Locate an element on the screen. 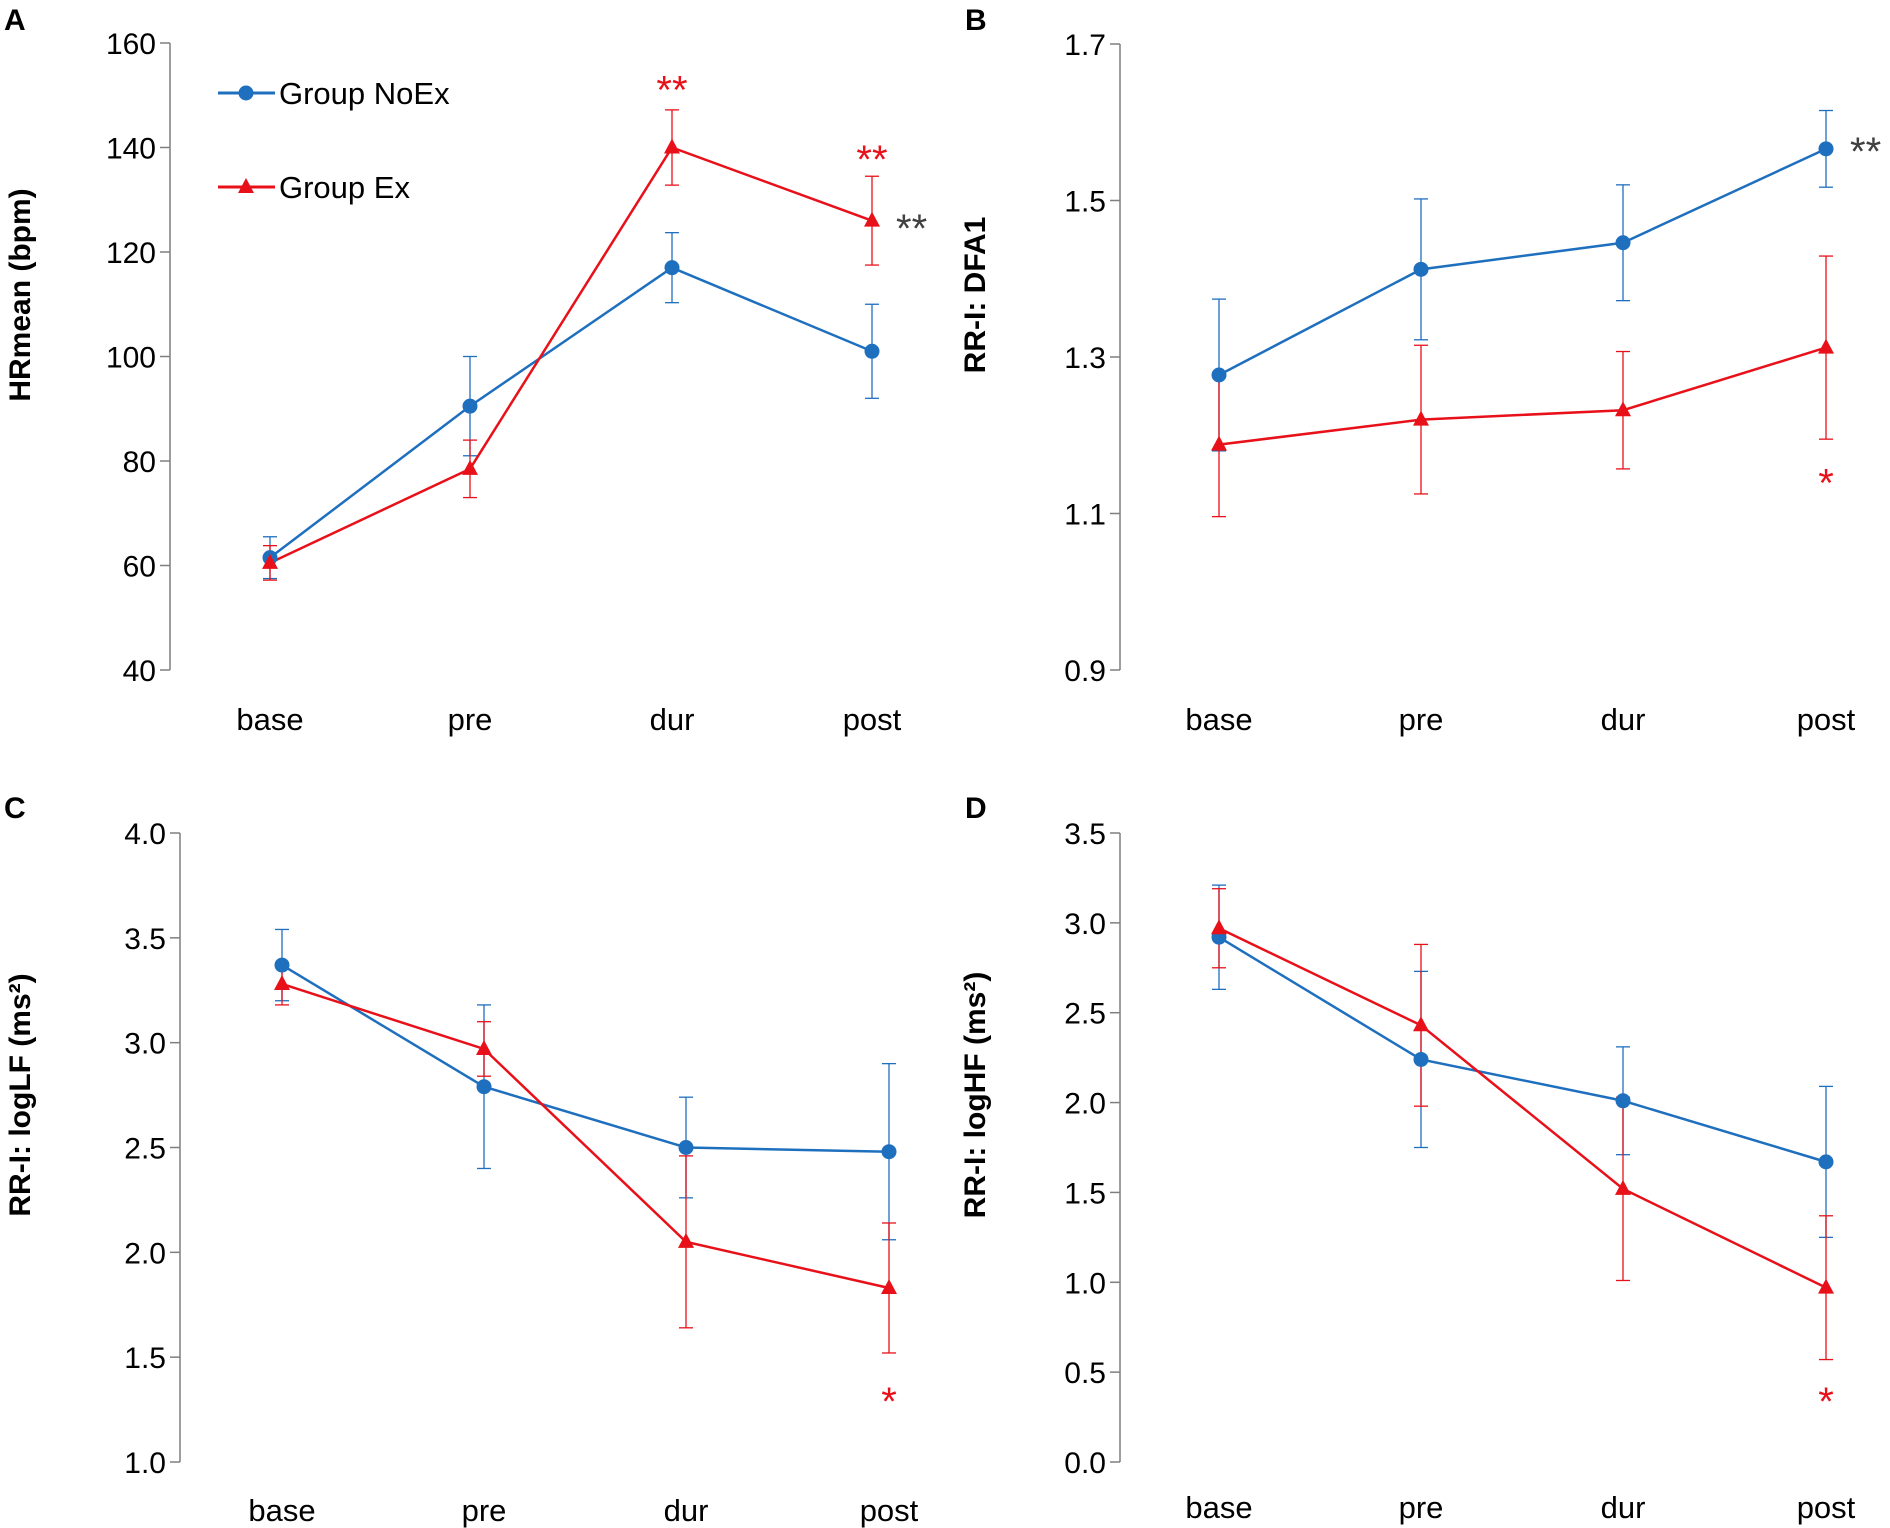 This screenshot has width=1890, height=1528. legend-marker-noex is located at coordinates (246, 93).